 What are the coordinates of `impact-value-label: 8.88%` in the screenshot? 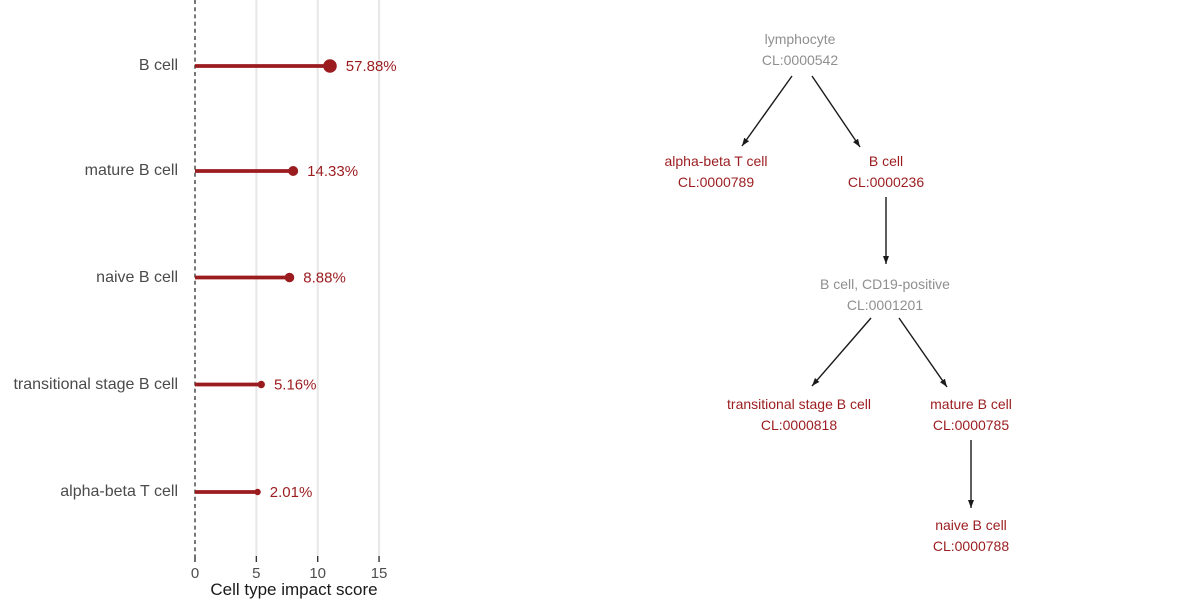 It's located at (324, 278).